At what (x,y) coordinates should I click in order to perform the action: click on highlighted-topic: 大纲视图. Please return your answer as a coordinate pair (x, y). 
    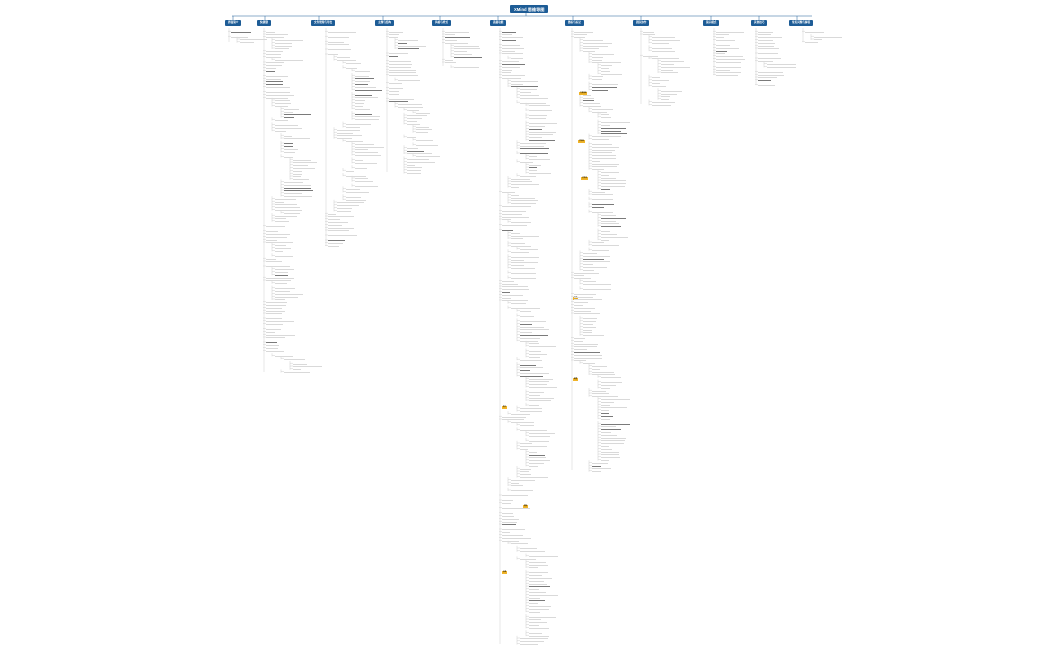
    Looking at the image, I should click on (583, 93).